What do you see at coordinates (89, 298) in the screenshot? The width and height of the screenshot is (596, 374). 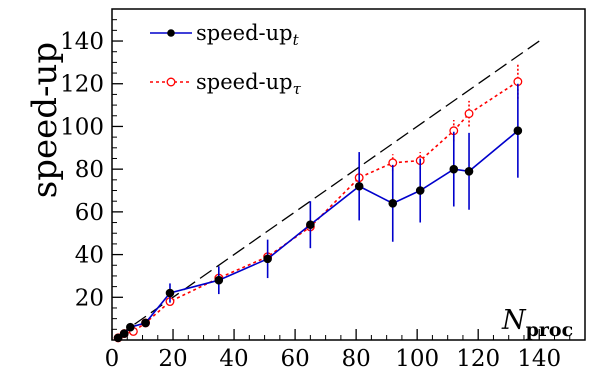 I see `y-tick-label-20: 20` at bounding box center [89, 298].